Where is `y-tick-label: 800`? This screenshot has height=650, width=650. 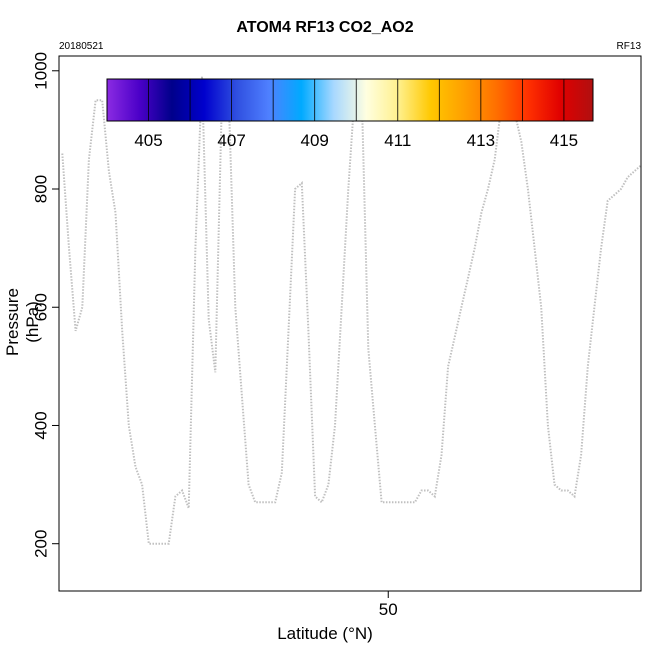
y-tick-label: 800 is located at coordinates (40, 189).